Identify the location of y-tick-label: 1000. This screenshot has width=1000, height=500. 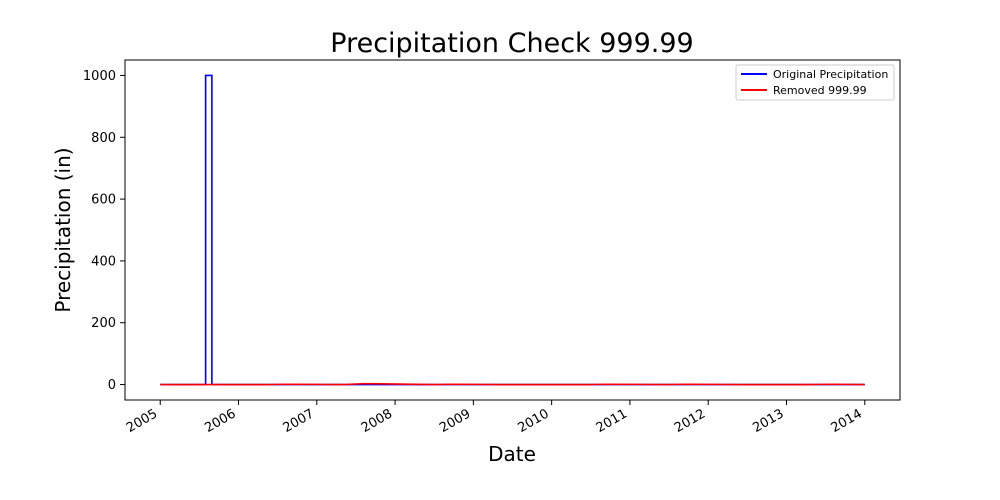
(99, 76).